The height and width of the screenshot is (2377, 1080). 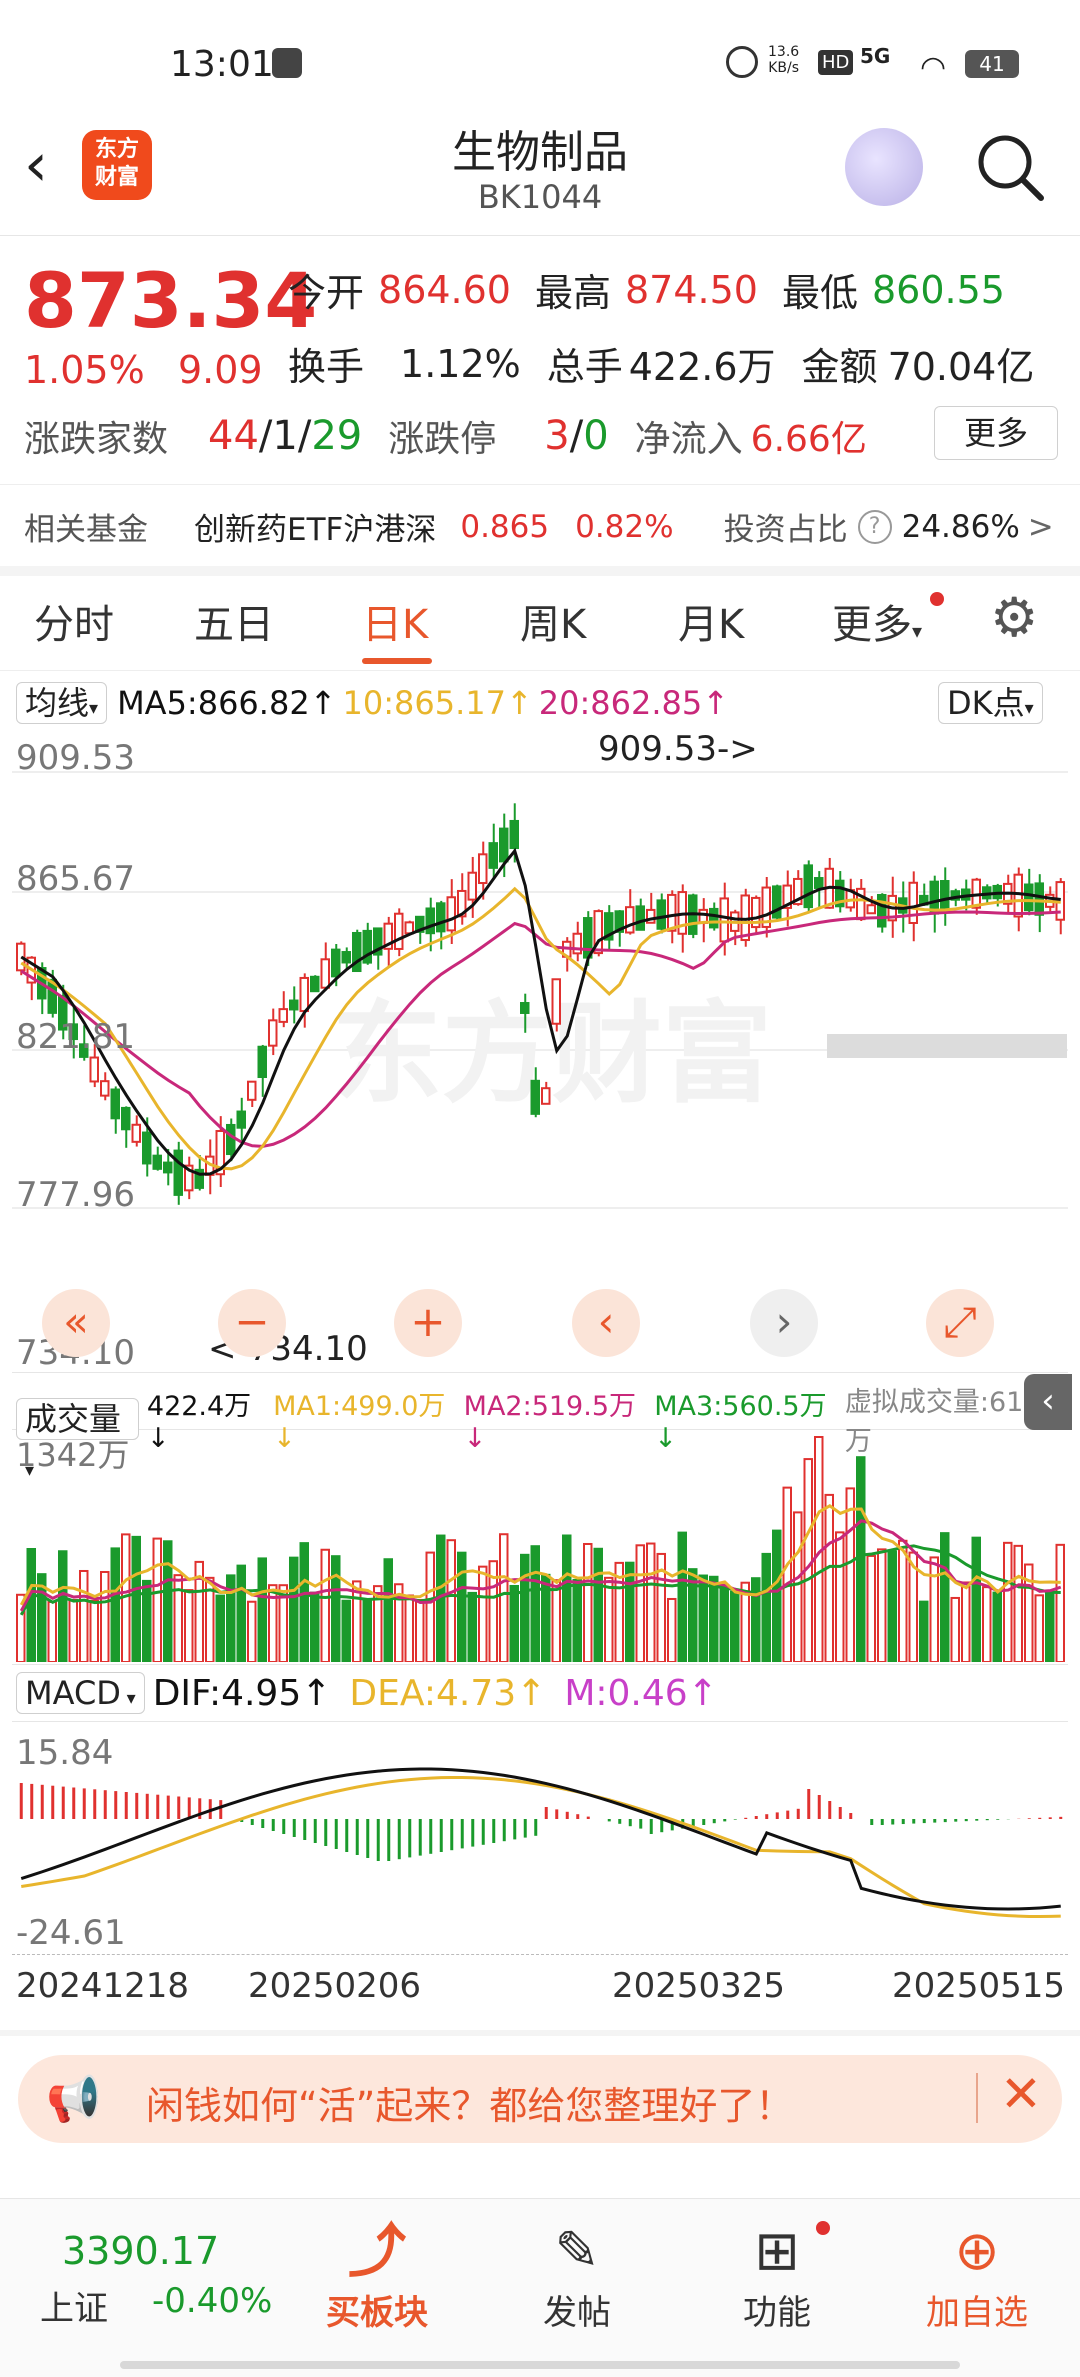 I want to click on macd-chart: 15.84 -24.61, so click(x=540, y=1837).